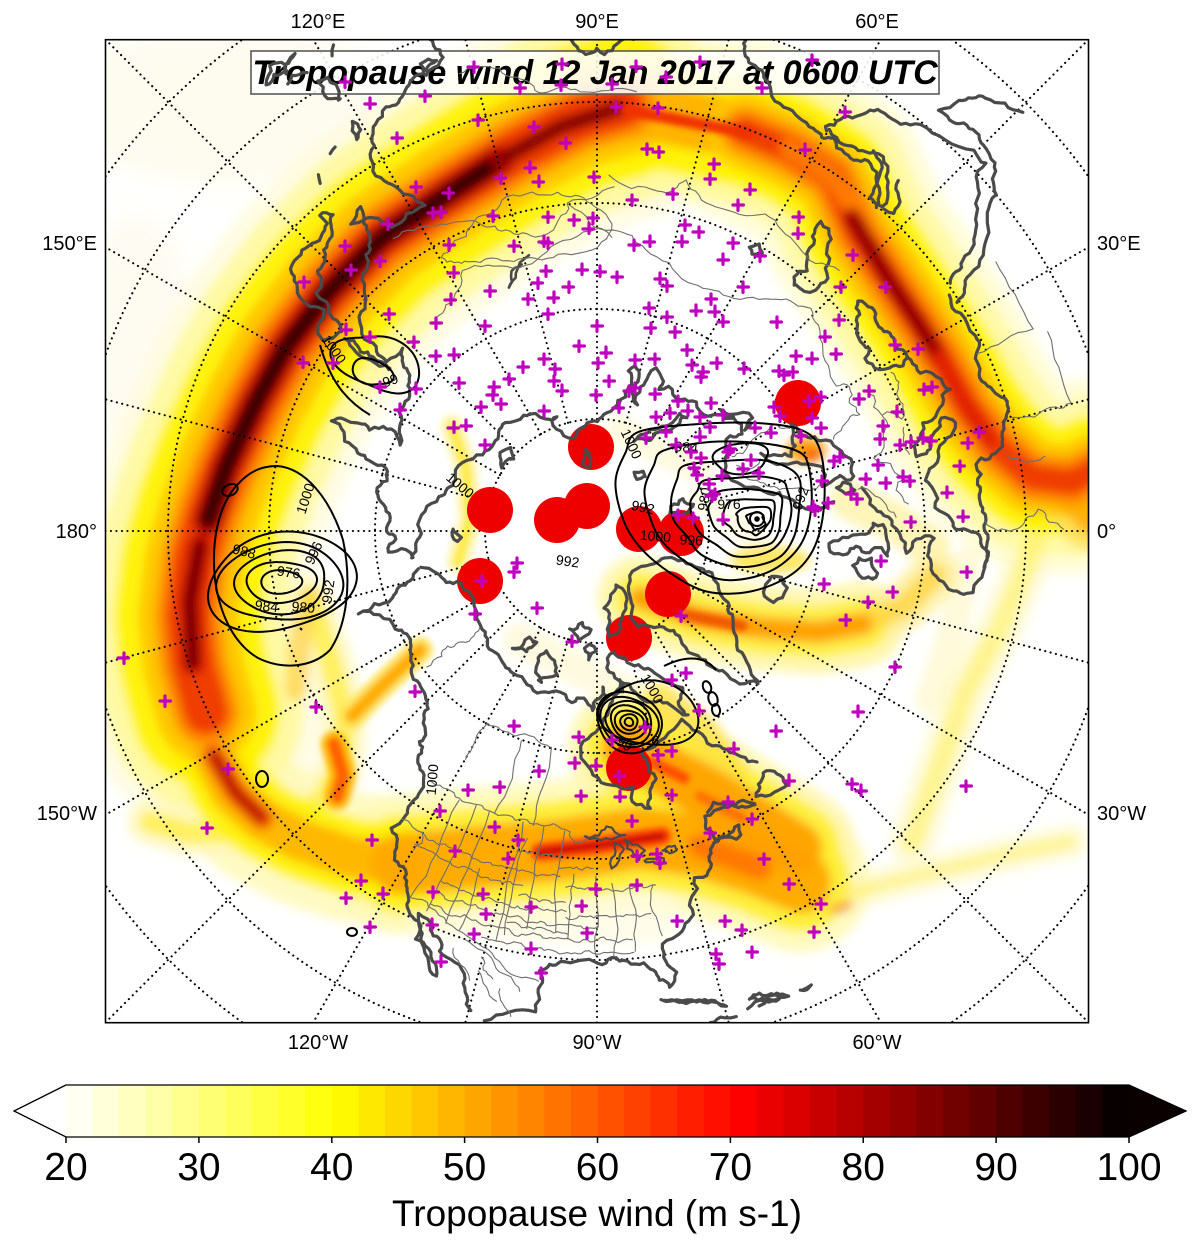 The image size is (1192, 1243). Describe the element at coordinates (1106, 532) in the screenshot. I see `svg-text: 0°` at that location.